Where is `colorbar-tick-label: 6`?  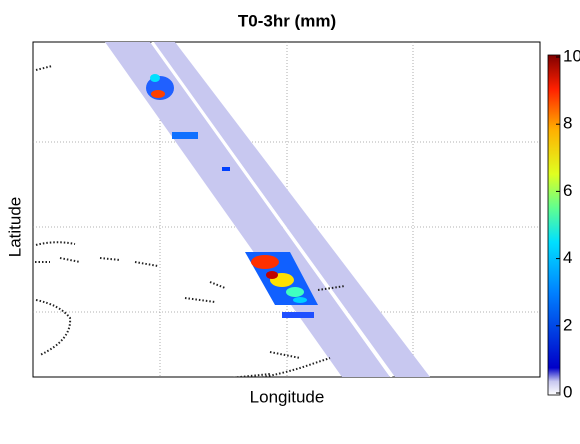 colorbar-tick-label: 6 is located at coordinates (567, 190).